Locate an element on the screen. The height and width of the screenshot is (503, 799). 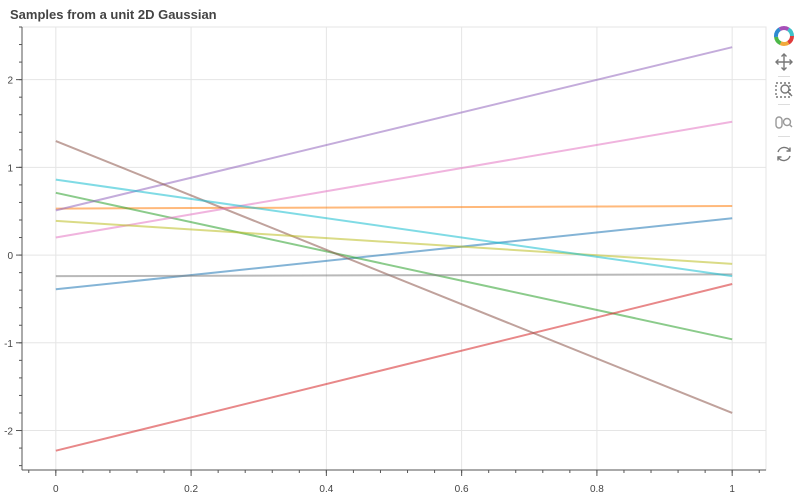
y-tick-label: -2 is located at coordinates (8, 432).